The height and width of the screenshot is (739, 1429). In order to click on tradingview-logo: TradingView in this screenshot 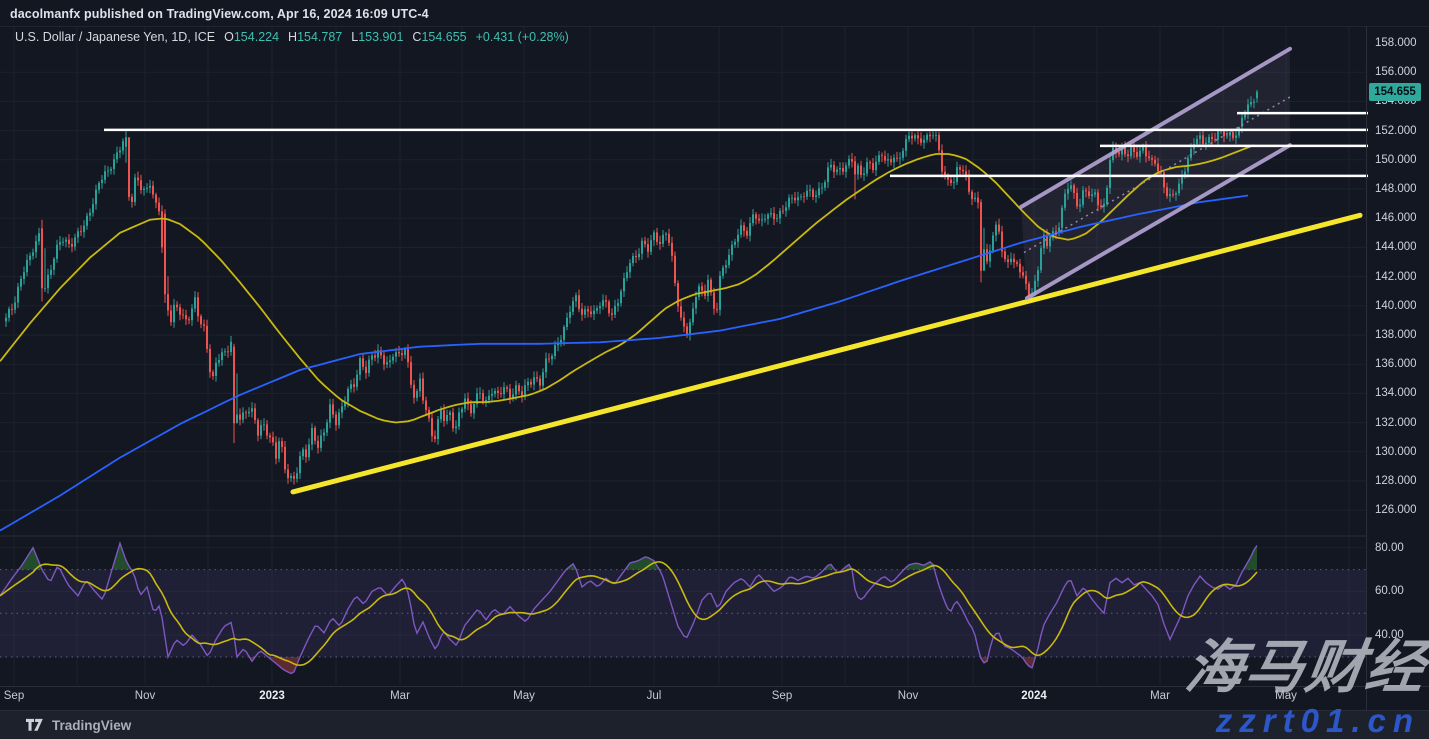, I will do `click(78, 725)`.